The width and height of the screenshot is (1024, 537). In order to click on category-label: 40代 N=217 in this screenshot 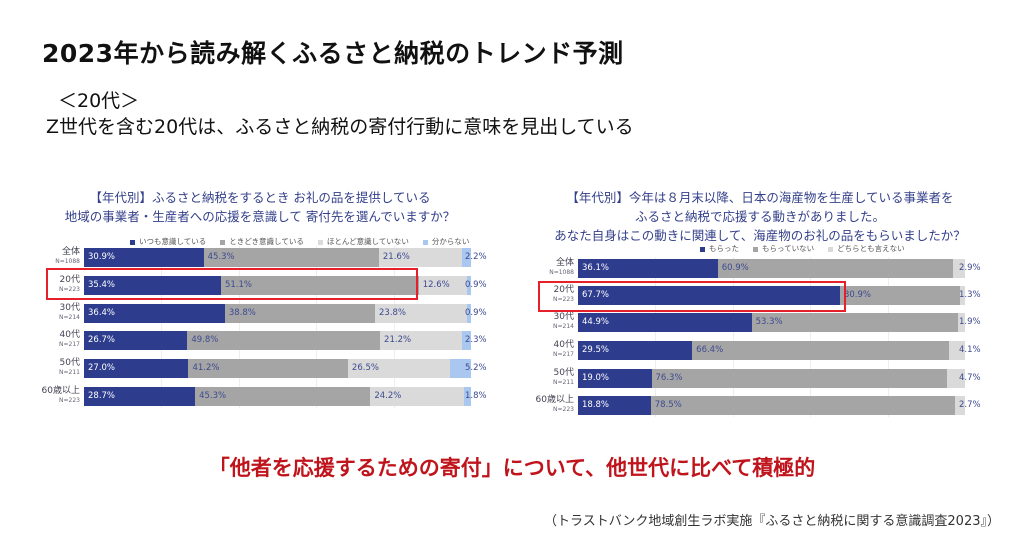, I will do `click(552, 350)`.